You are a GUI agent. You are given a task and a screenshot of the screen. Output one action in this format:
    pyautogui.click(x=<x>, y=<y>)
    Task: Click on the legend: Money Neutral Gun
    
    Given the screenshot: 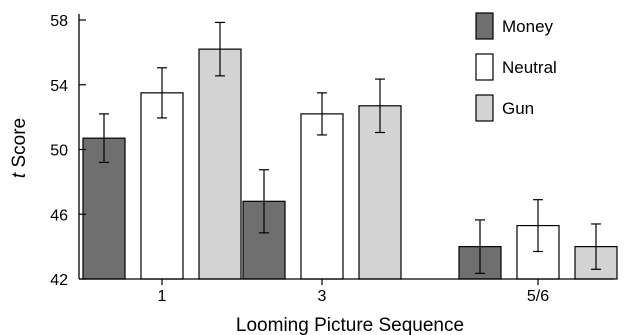 What is the action you would take?
    pyautogui.click(x=516, y=67)
    